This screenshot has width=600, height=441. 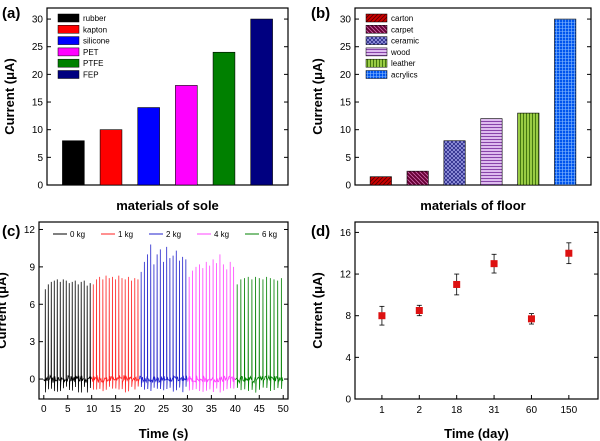 What do you see at coordinates (261, 102) in the screenshot?
I see `bar-fep` at bounding box center [261, 102].